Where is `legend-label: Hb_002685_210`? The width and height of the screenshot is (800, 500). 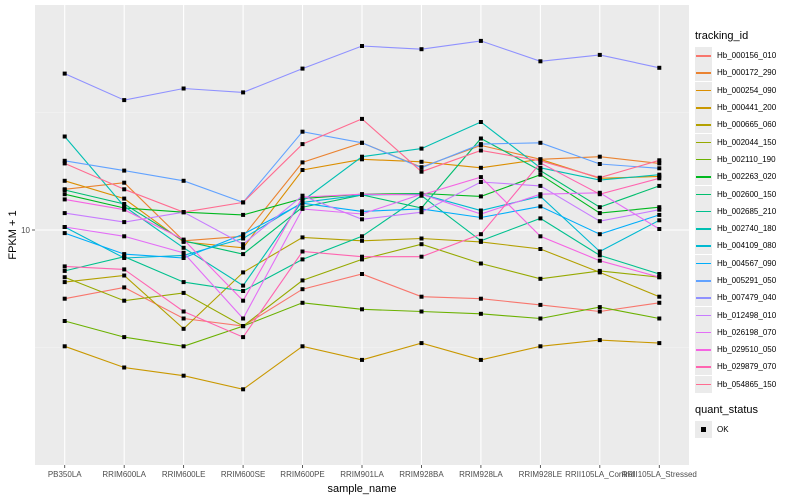 legend-label: Hb_002685_210 is located at coordinates (747, 211).